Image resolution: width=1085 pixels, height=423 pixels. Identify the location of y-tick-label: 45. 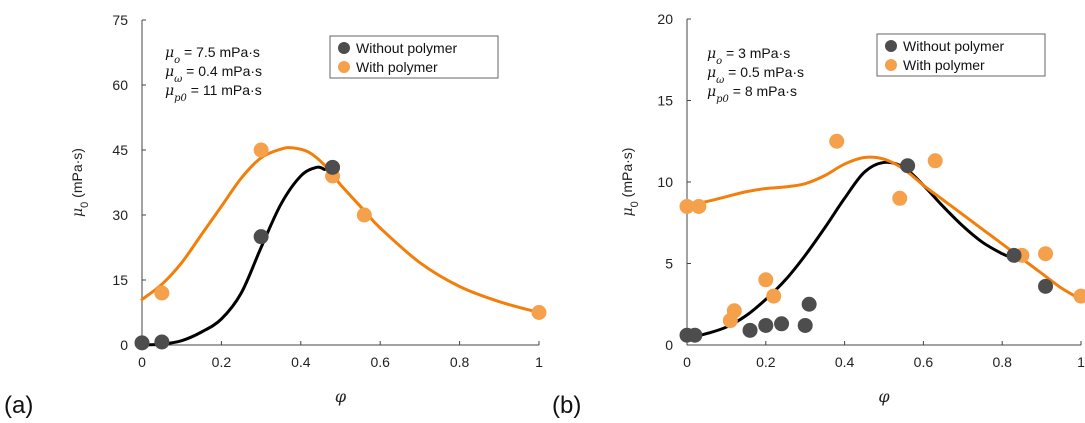
(120, 150).